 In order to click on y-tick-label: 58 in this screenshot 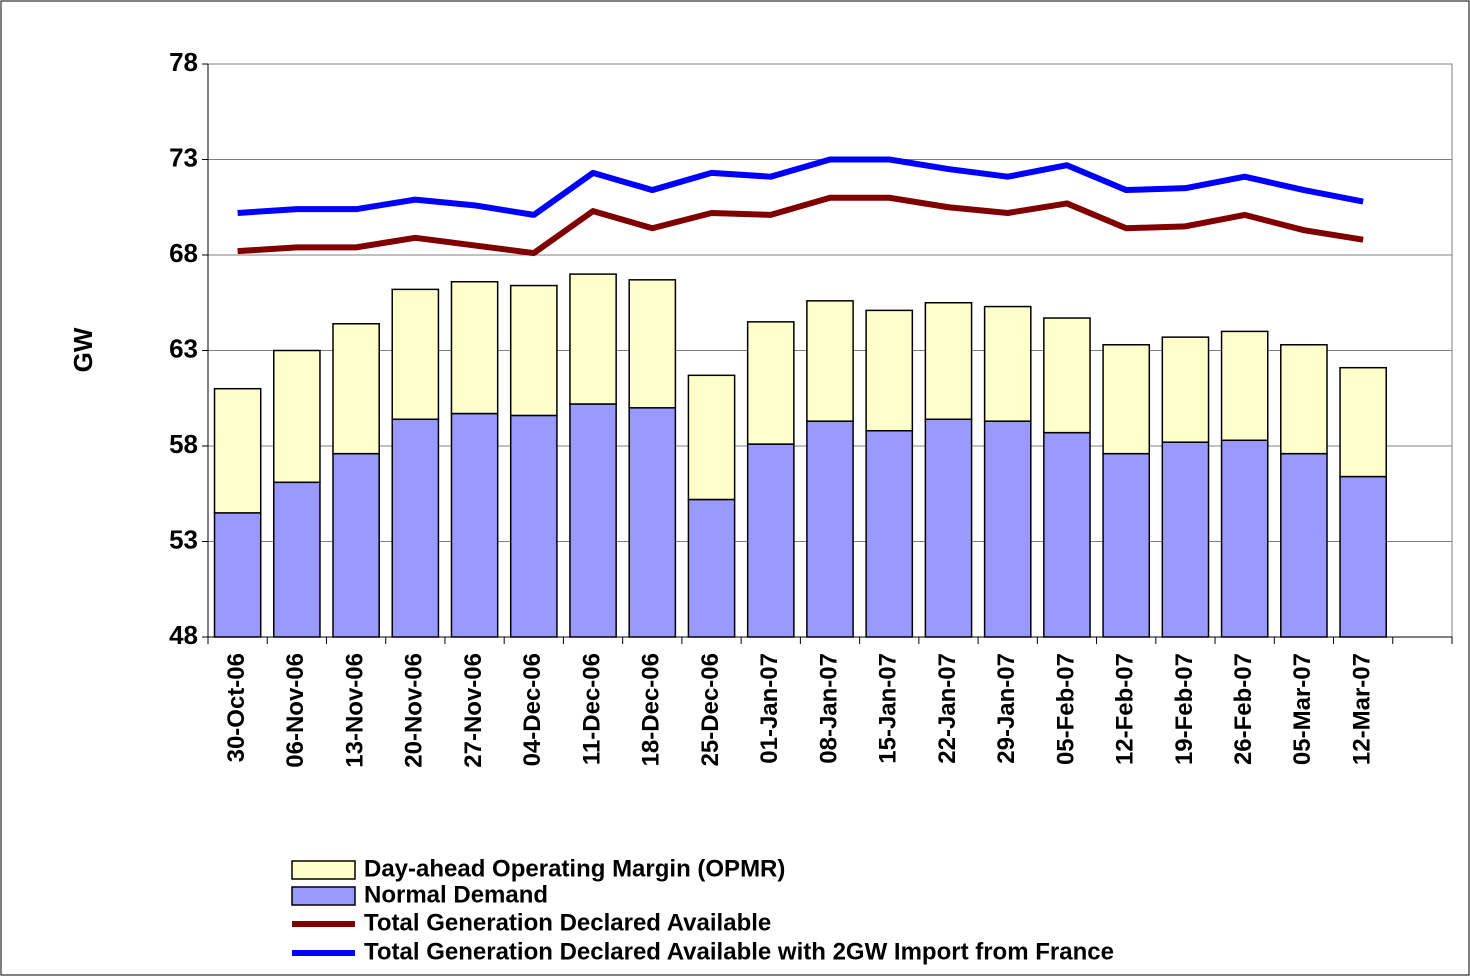, I will do `click(183, 444)`.